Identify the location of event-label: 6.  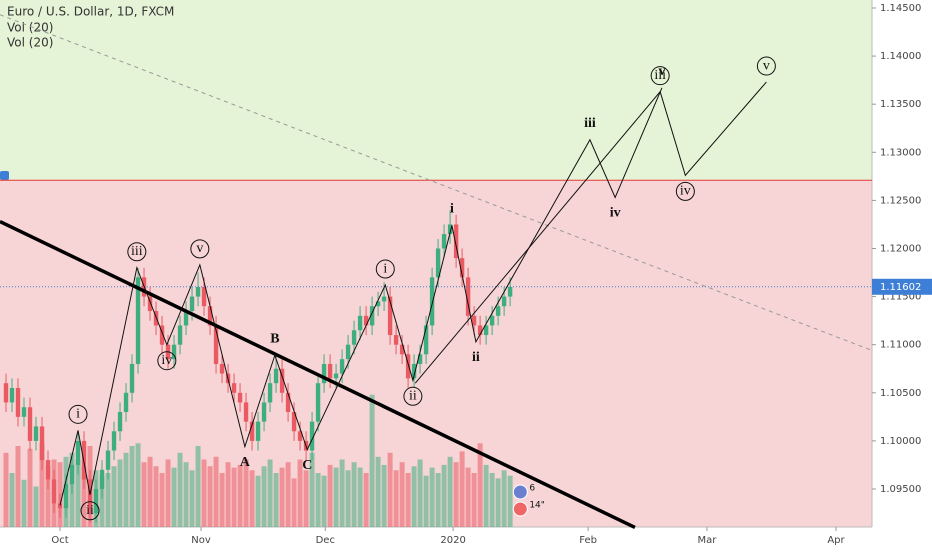
(532, 489).